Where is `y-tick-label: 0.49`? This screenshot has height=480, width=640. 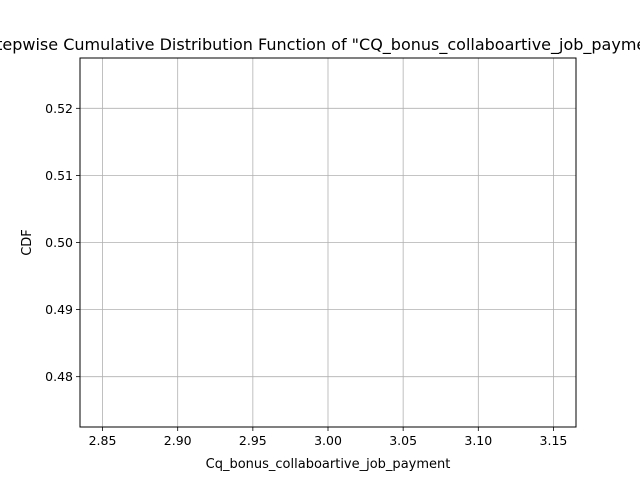 y-tick-label: 0.49 is located at coordinates (59, 309).